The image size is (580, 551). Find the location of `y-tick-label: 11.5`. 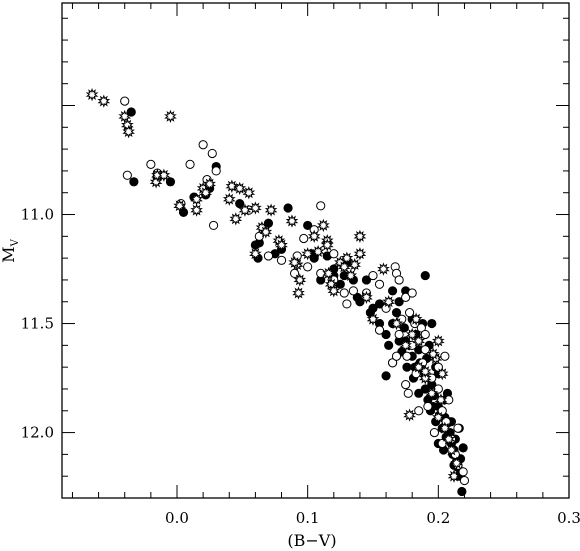

y-tick-label: 11.5 is located at coordinates (37, 324).